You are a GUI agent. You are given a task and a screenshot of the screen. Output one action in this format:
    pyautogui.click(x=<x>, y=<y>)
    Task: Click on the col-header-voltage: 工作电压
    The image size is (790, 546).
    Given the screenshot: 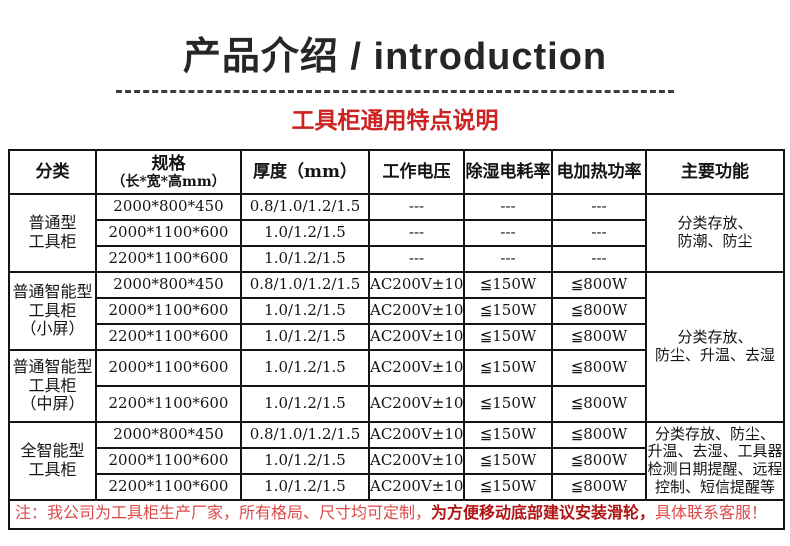 What is the action you would take?
    pyautogui.click(x=416, y=172)
    